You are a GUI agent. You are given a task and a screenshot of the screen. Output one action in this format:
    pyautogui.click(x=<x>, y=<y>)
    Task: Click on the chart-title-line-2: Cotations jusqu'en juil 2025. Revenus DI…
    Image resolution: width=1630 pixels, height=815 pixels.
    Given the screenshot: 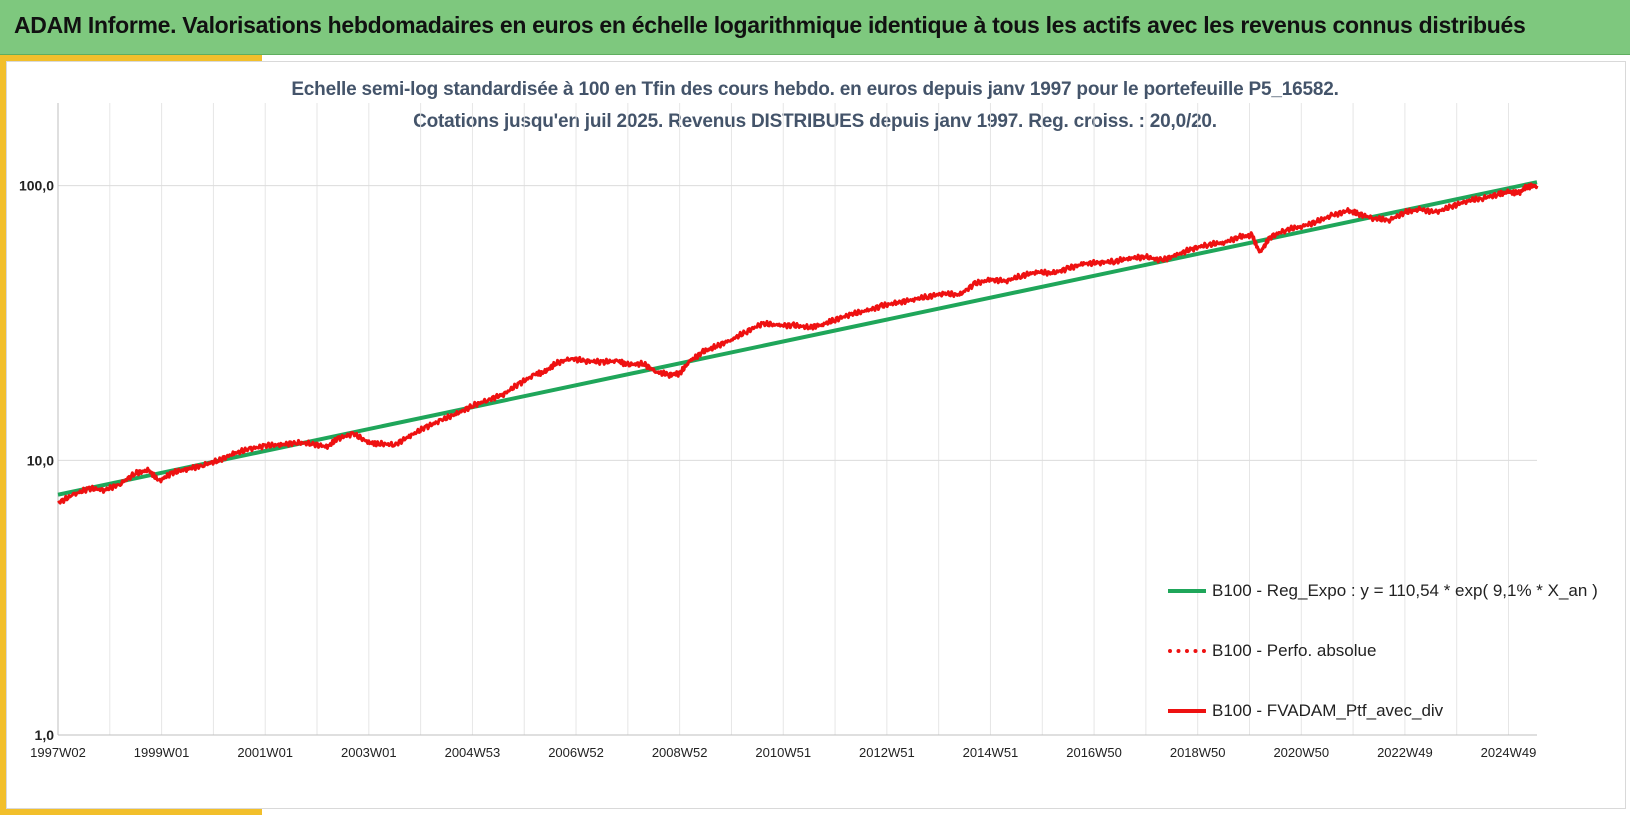 What is the action you would take?
    pyautogui.click(x=815, y=121)
    